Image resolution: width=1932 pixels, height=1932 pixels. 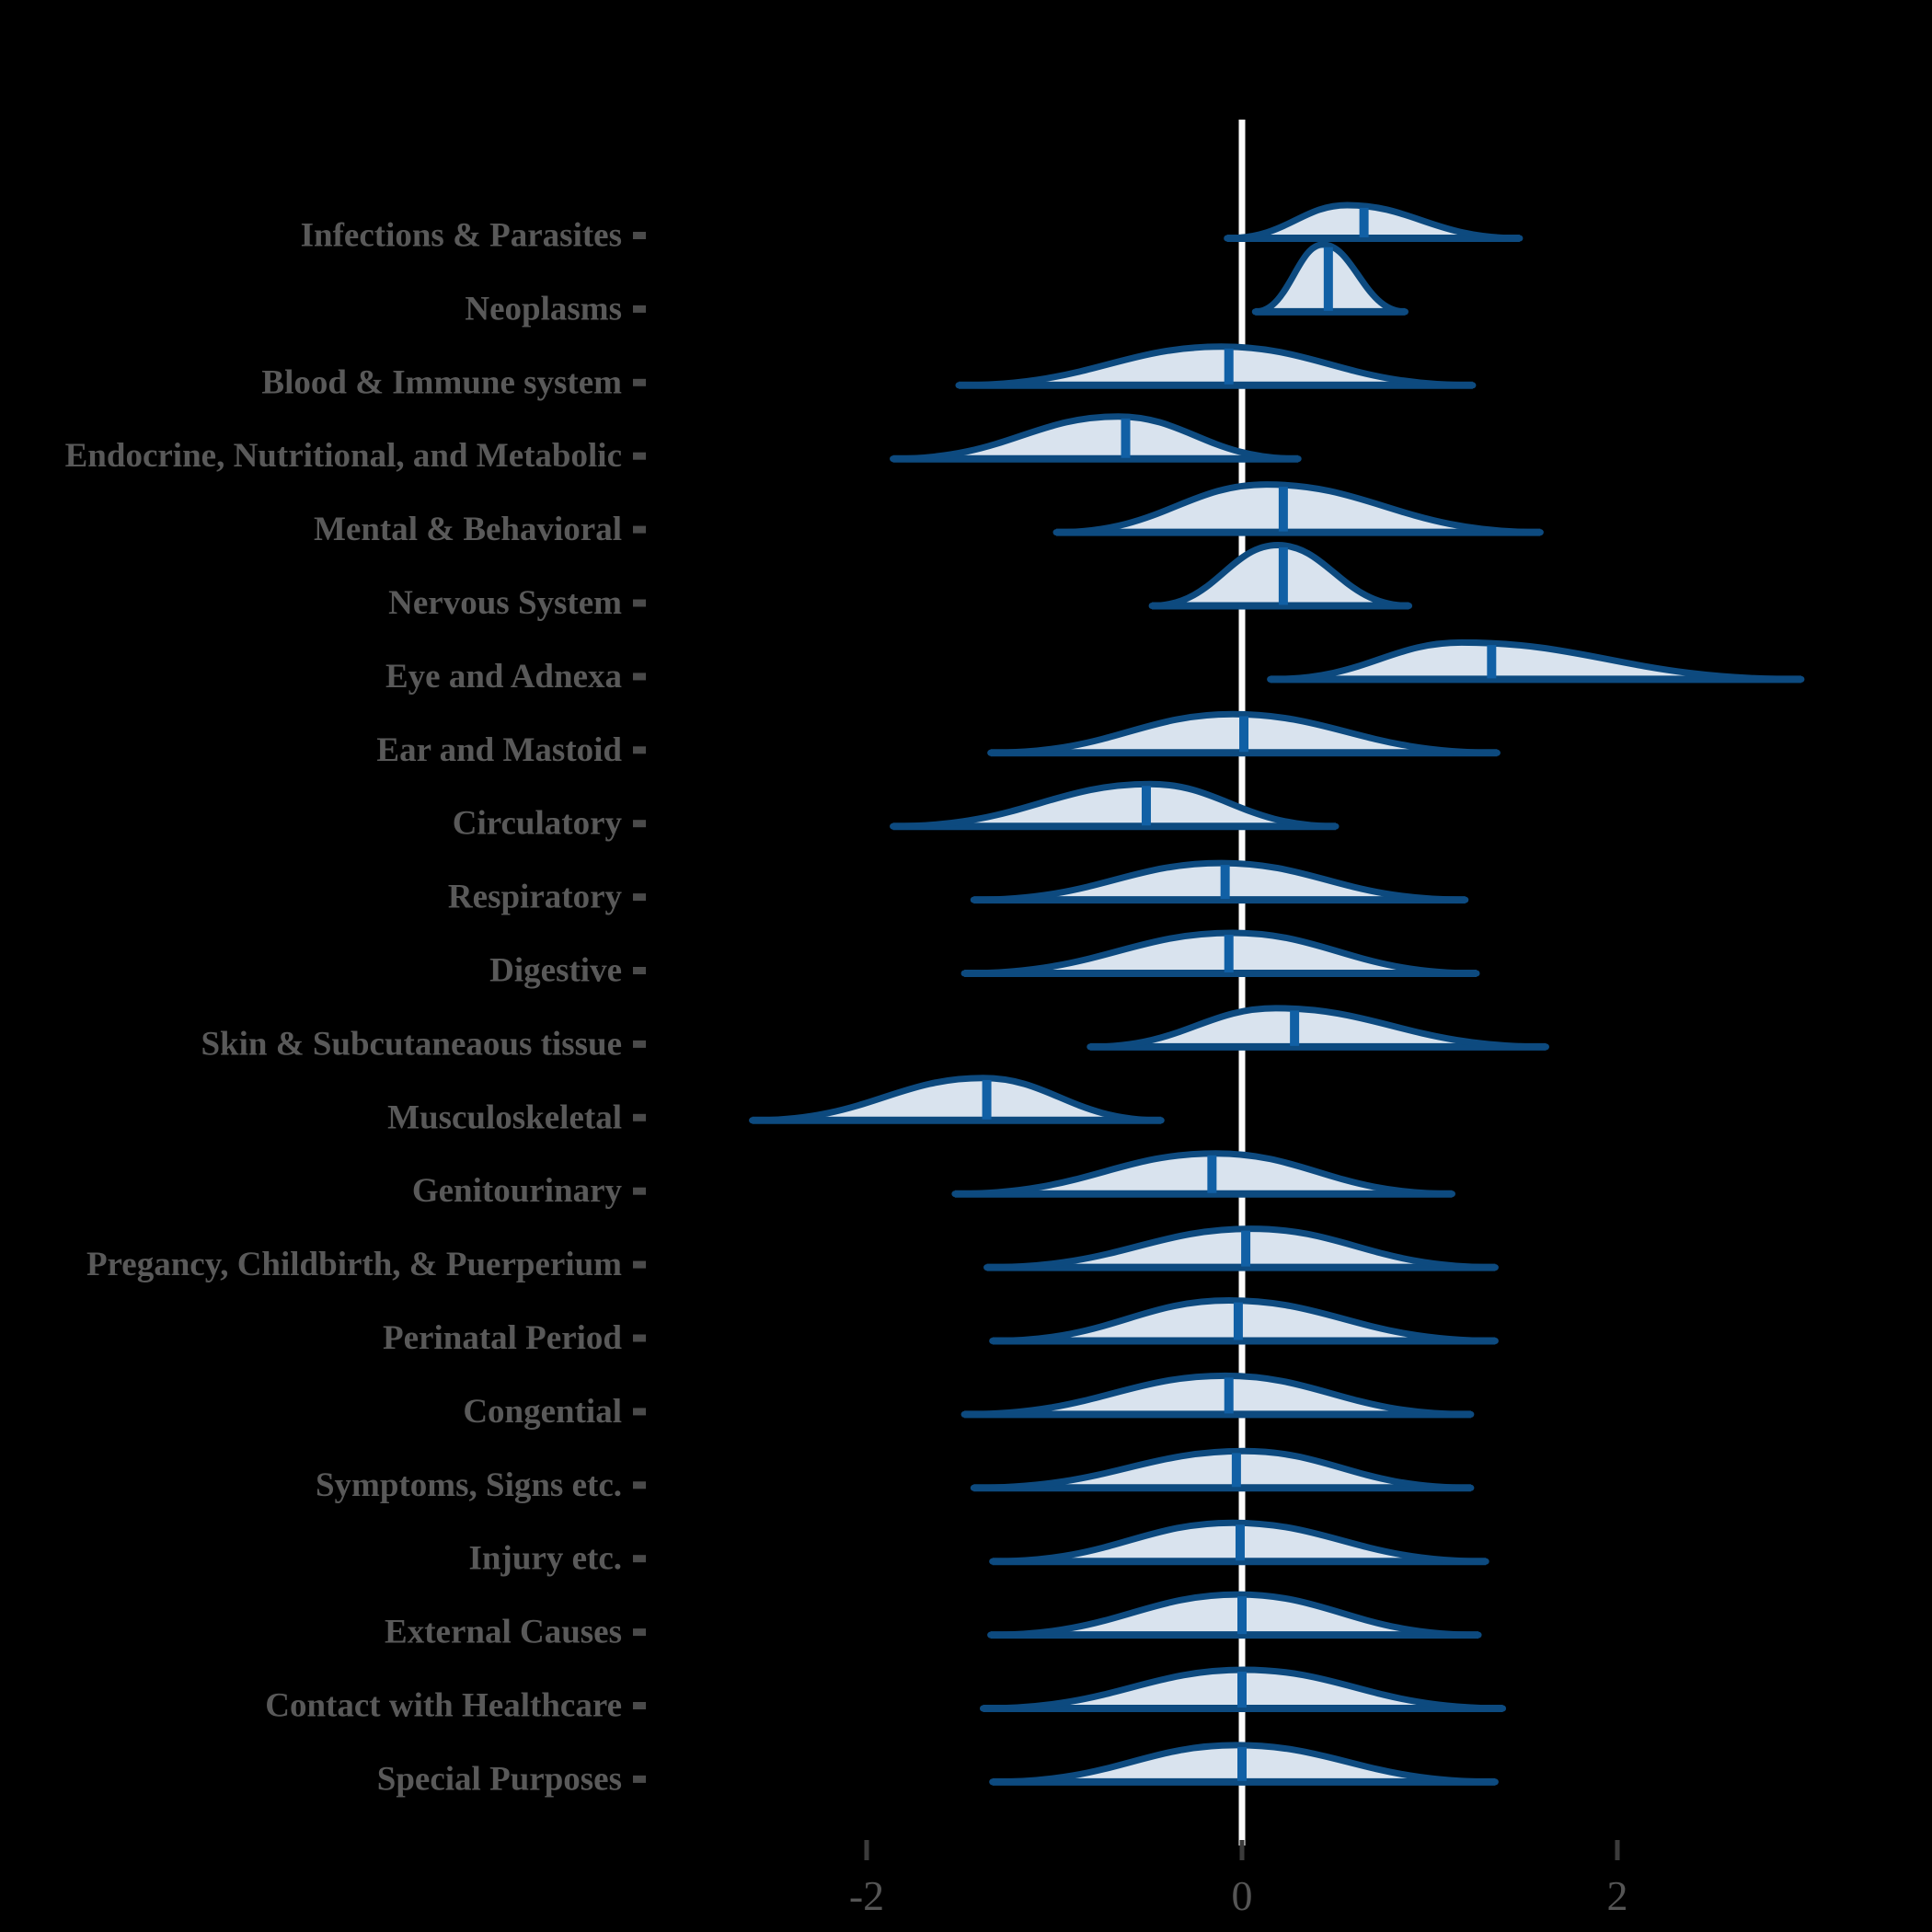 What do you see at coordinates (469, 1485) in the screenshot?
I see `category-label: Symptoms, Signs etc.` at bounding box center [469, 1485].